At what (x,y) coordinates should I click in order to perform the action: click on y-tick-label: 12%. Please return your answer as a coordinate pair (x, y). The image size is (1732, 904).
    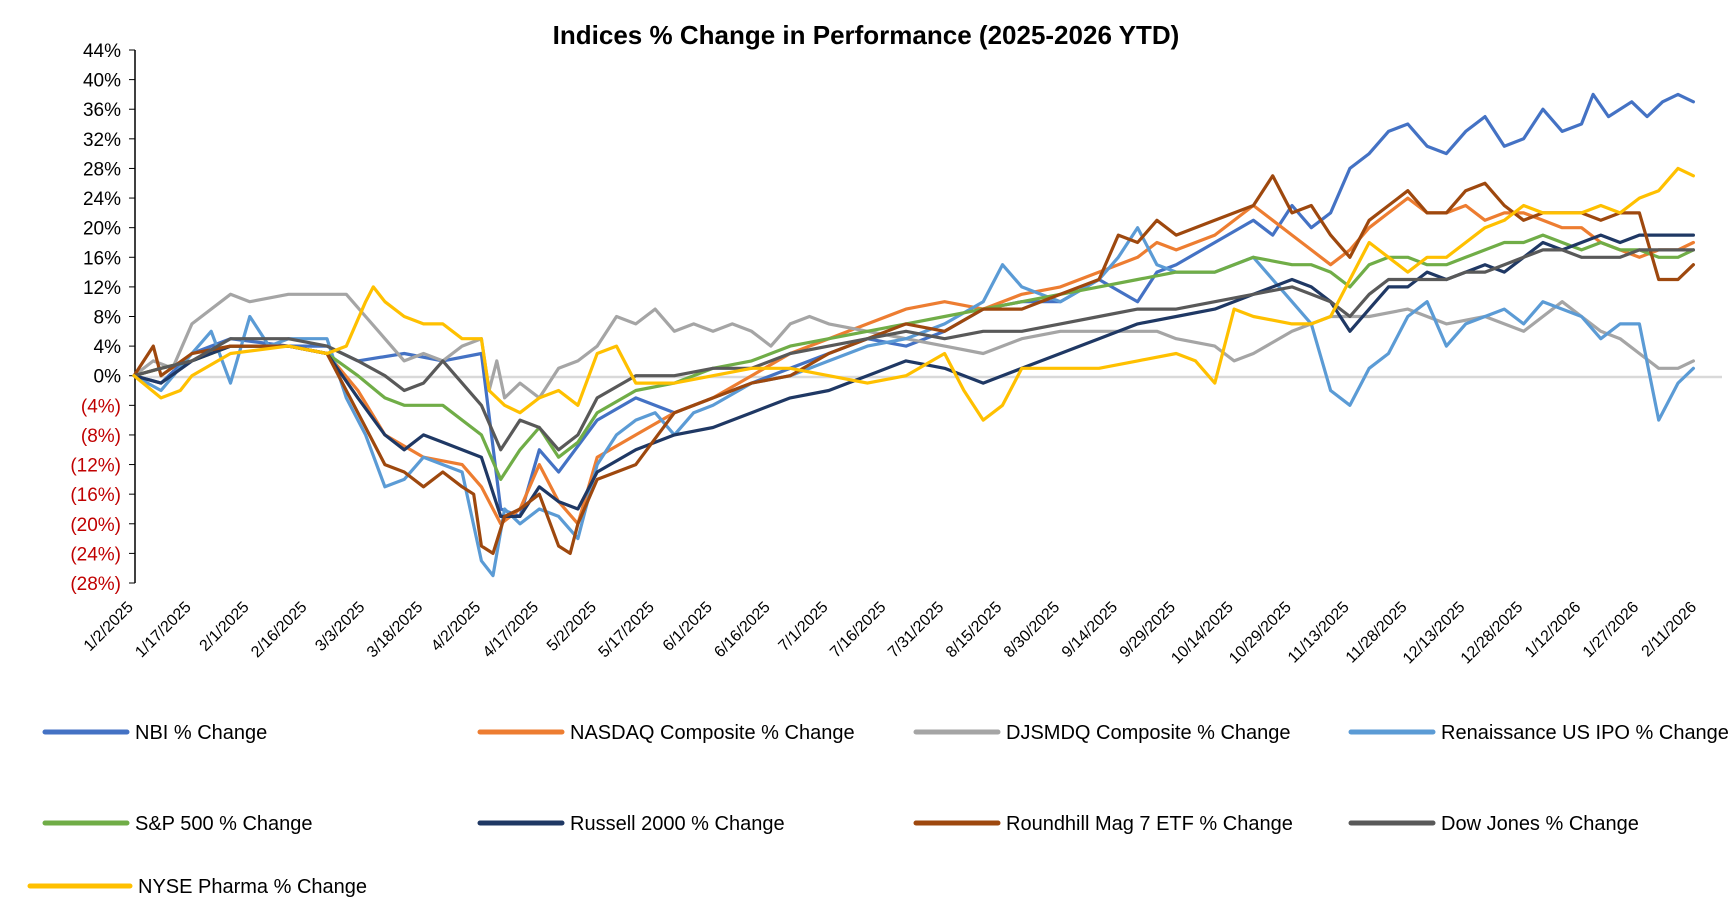
    Looking at the image, I should click on (102, 288).